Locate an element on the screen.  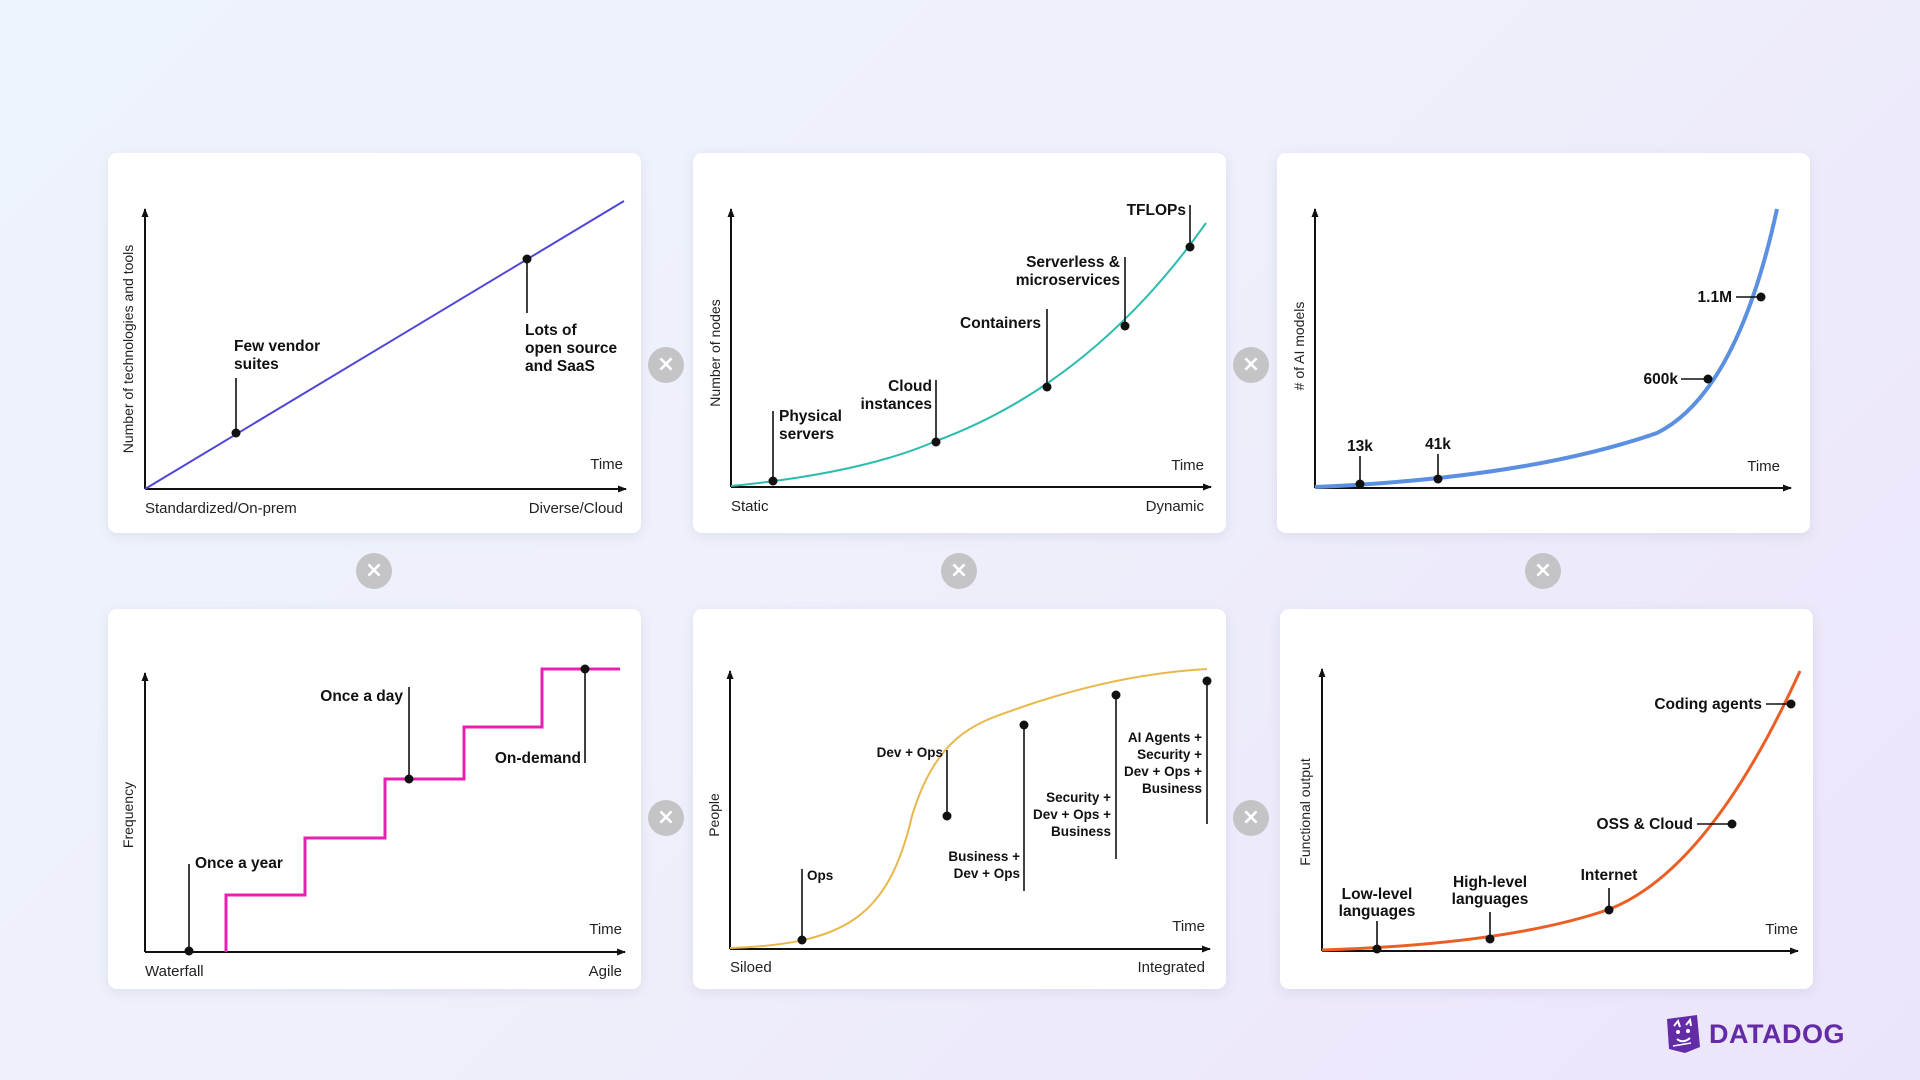
annotation-low-level: Low-level languages is located at coordinates (1377, 903).